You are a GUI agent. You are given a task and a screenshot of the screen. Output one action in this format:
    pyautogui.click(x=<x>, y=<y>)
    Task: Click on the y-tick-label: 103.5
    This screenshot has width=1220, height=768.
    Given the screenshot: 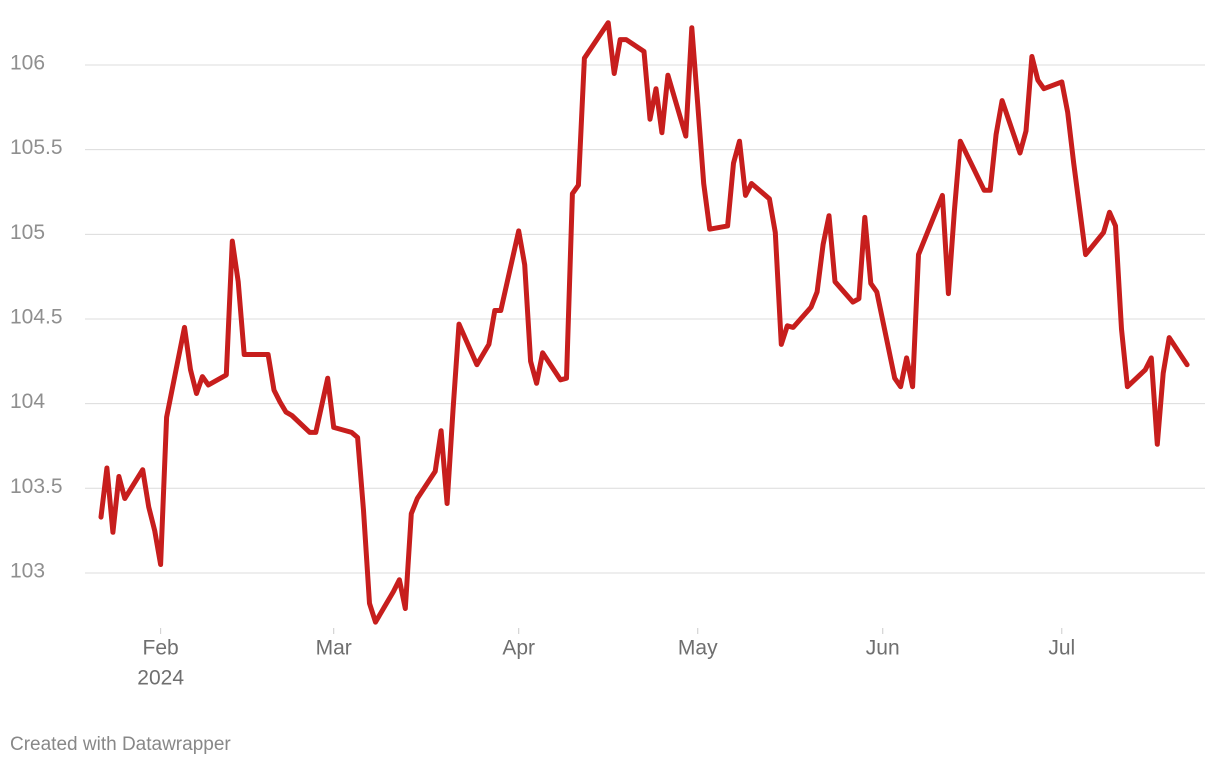 What is the action you would take?
    pyautogui.click(x=36, y=486)
    